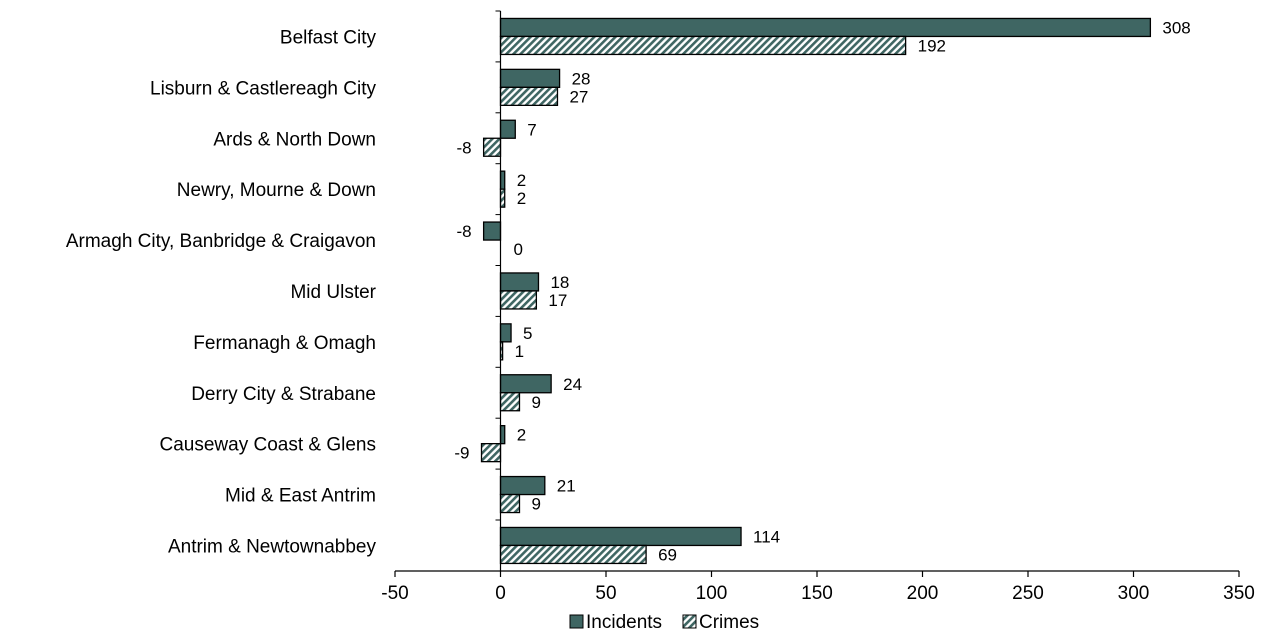  Describe the element at coordinates (276, 190) in the screenshot. I see `category-label-newry-mourne-down: Newry, Mourne & Down` at that location.